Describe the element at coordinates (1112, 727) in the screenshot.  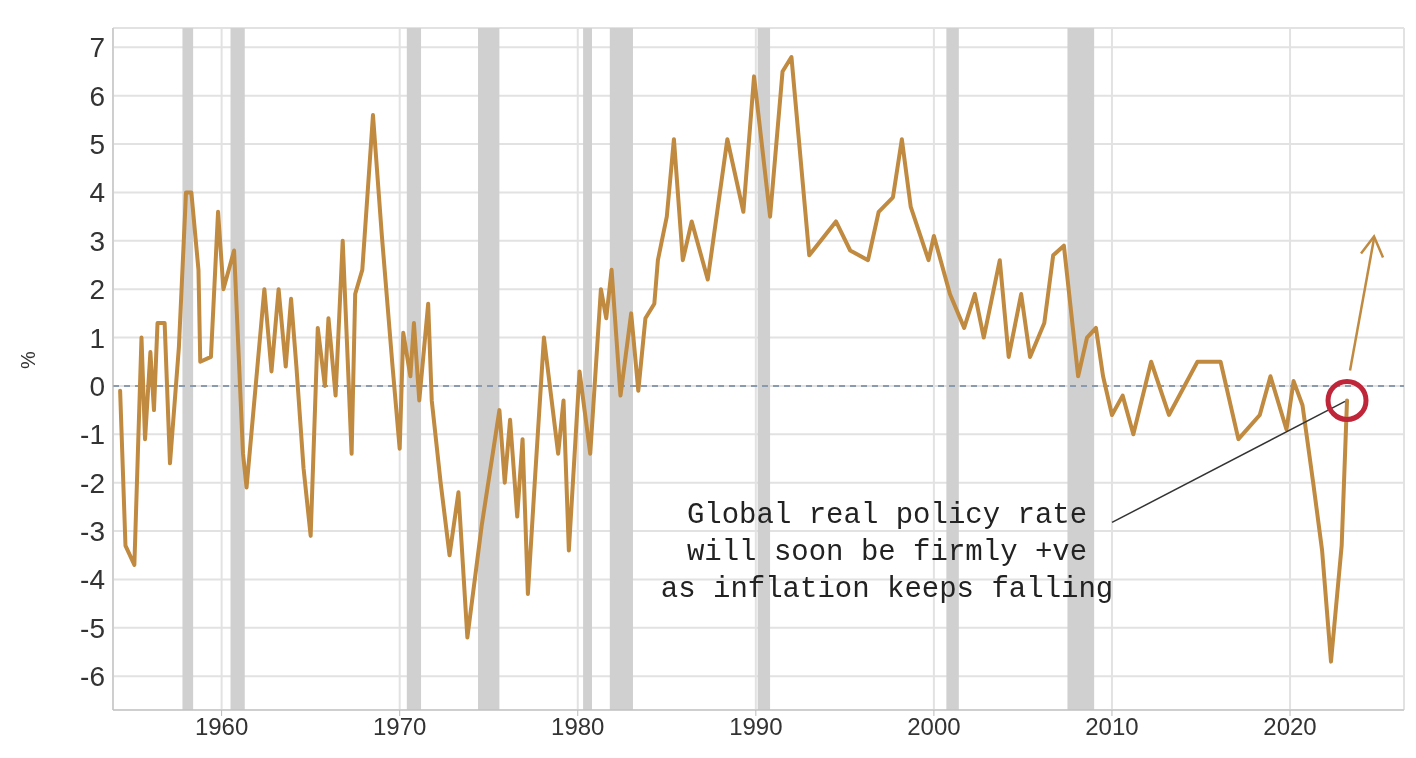
I see `x-tick-label: 2010` at that location.